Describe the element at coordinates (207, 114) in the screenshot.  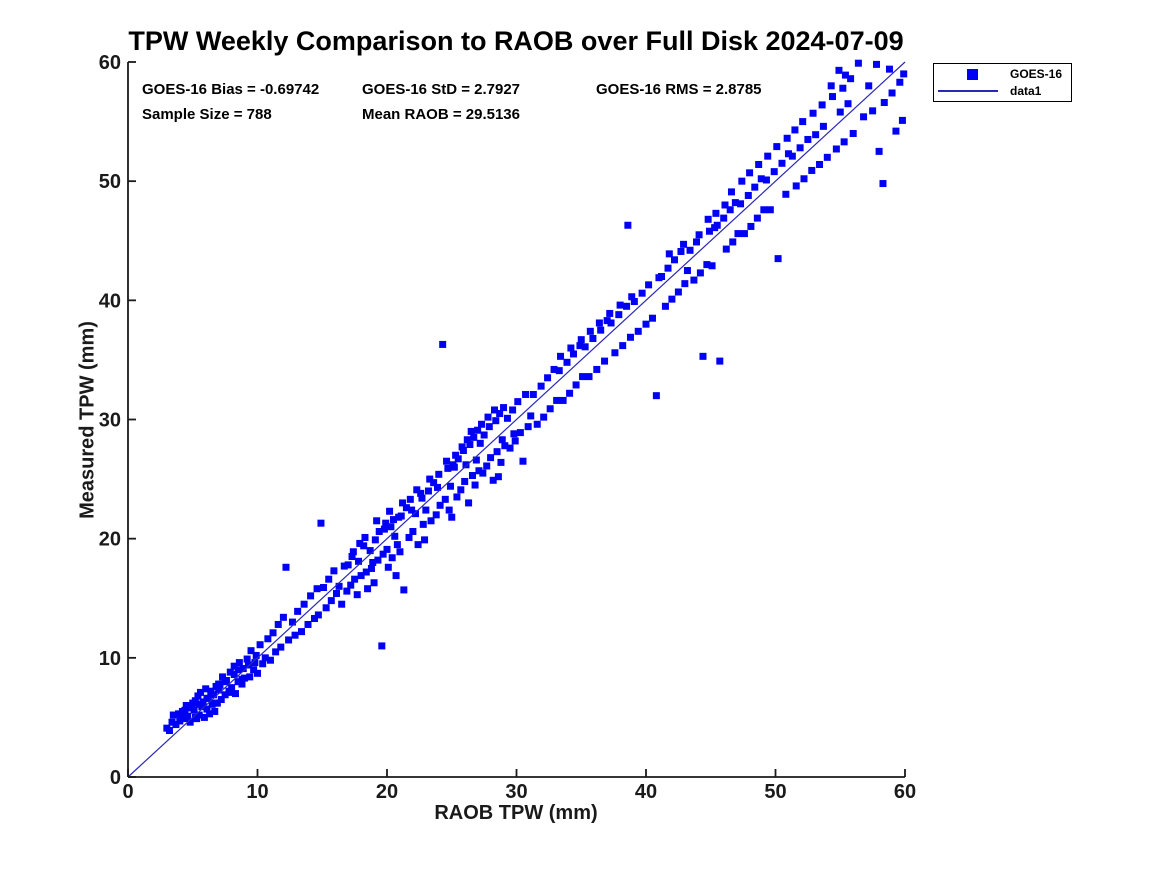
I see `stat-sample-size: Sample Size = 788` at that location.